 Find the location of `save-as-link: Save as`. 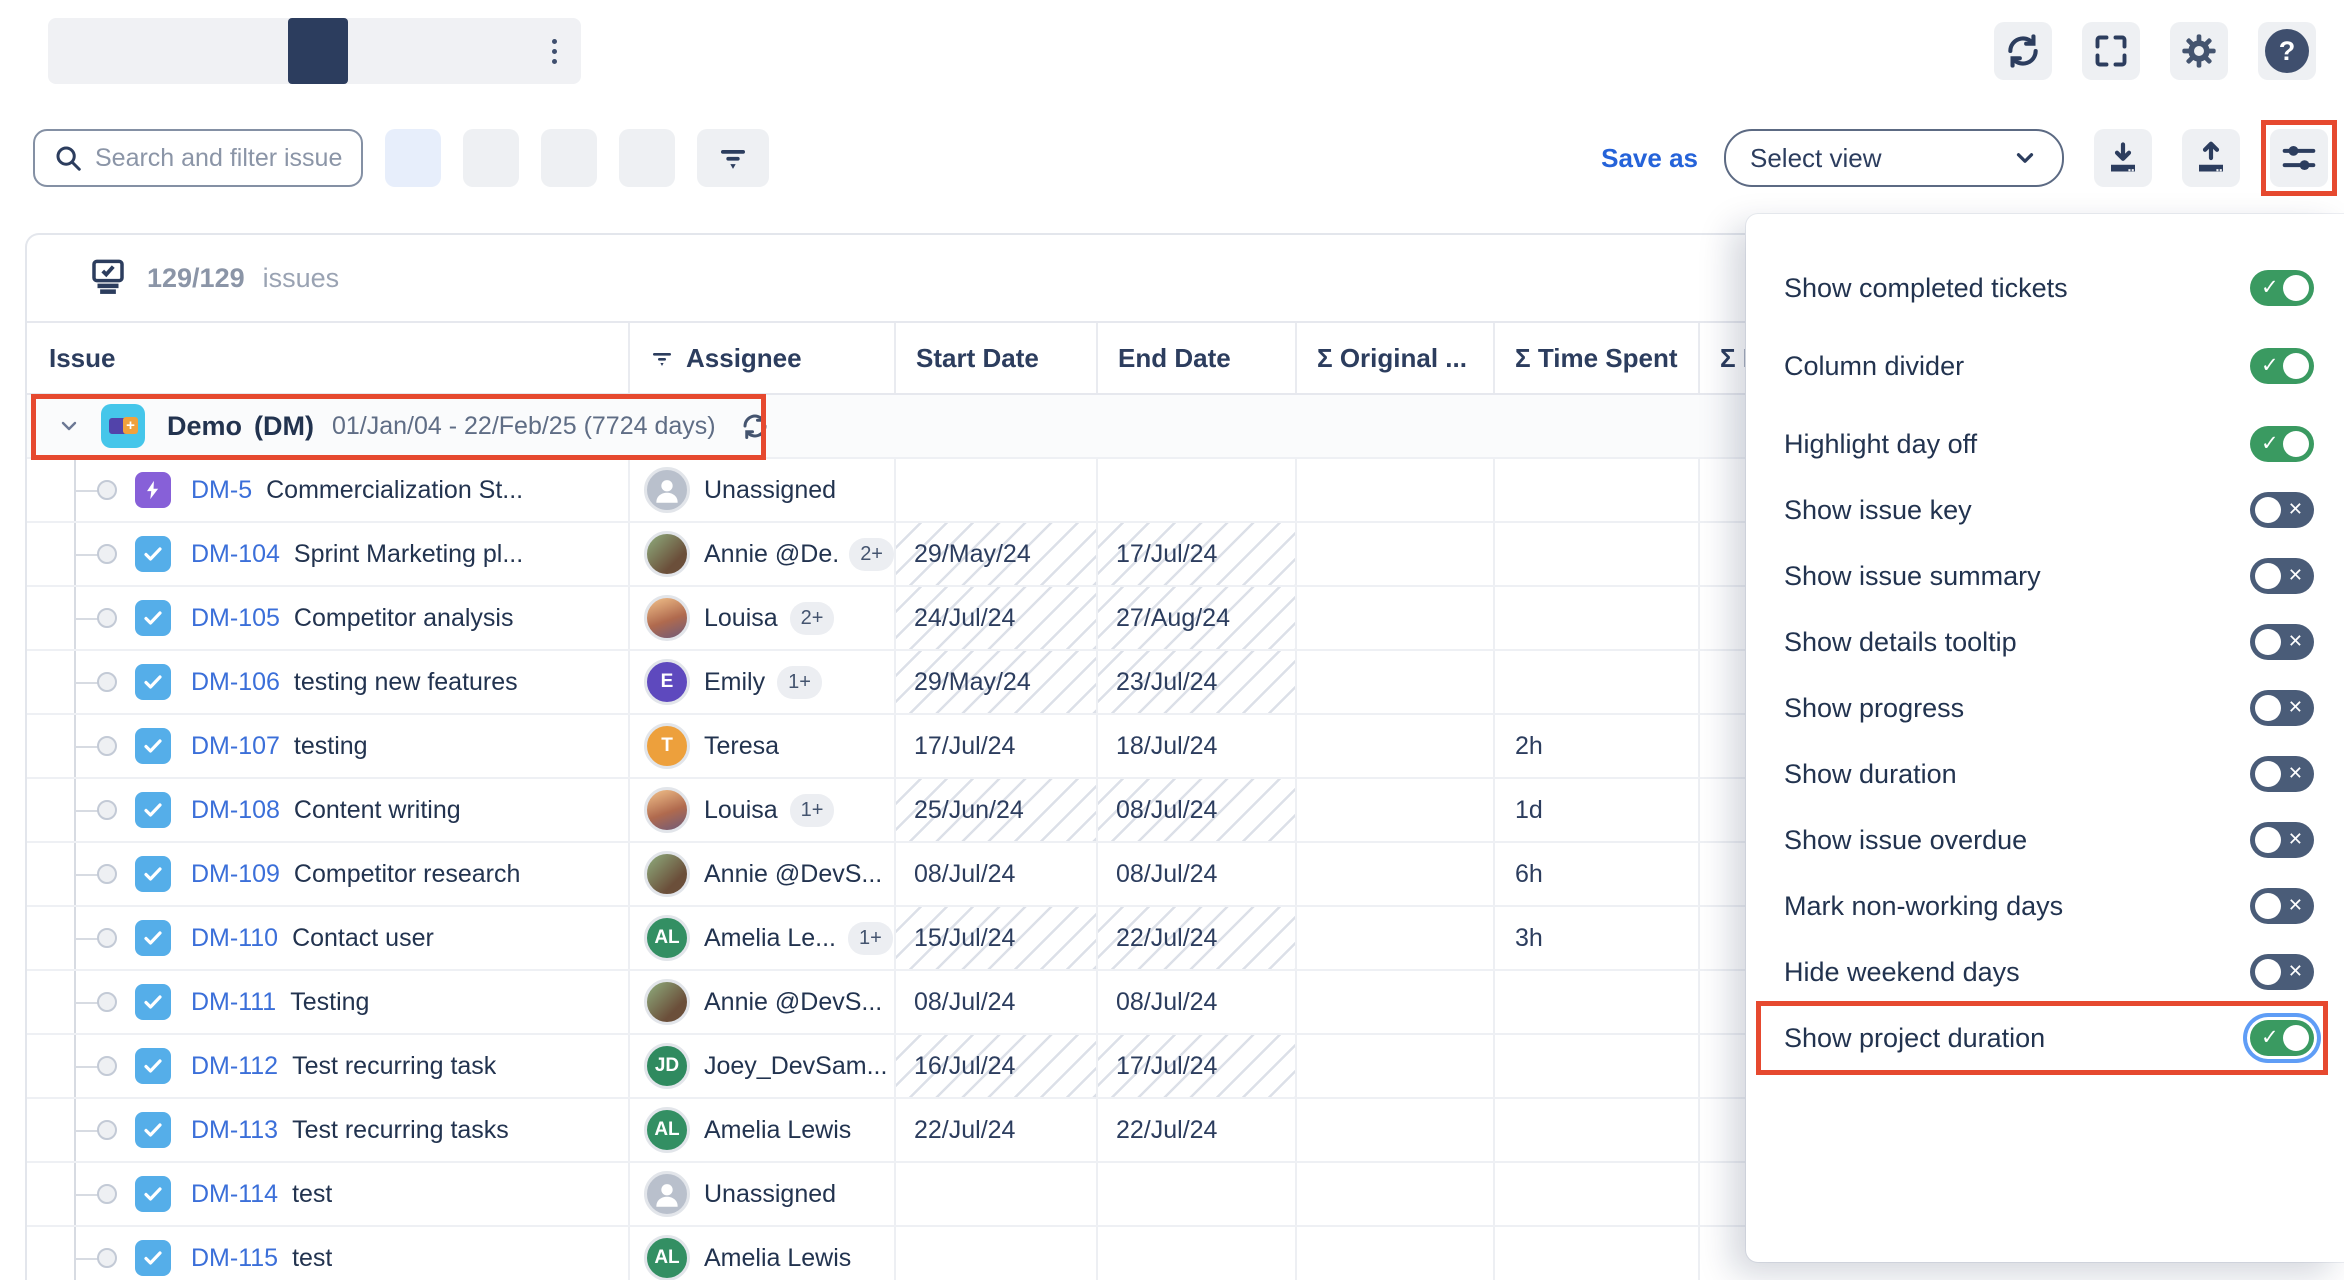

save-as-link: Save as is located at coordinates (1649, 157).